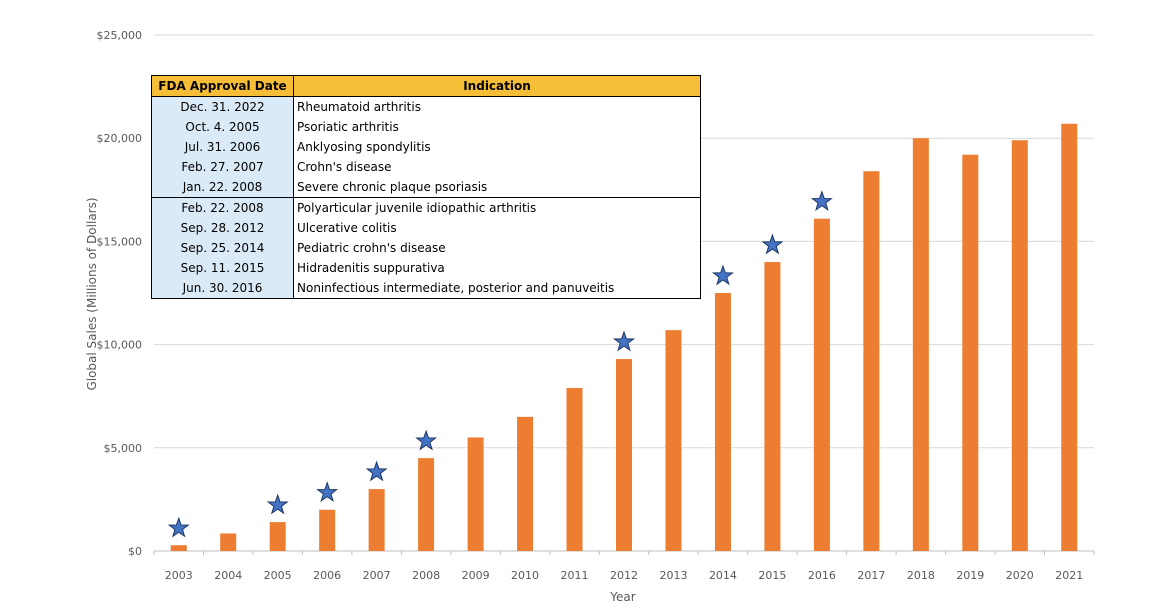 This screenshot has width=1158, height=608. What do you see at coordinates (120, 345) in the screenshot?
I see `y-tick-label: $10,000` at bounding box center [120, 345].